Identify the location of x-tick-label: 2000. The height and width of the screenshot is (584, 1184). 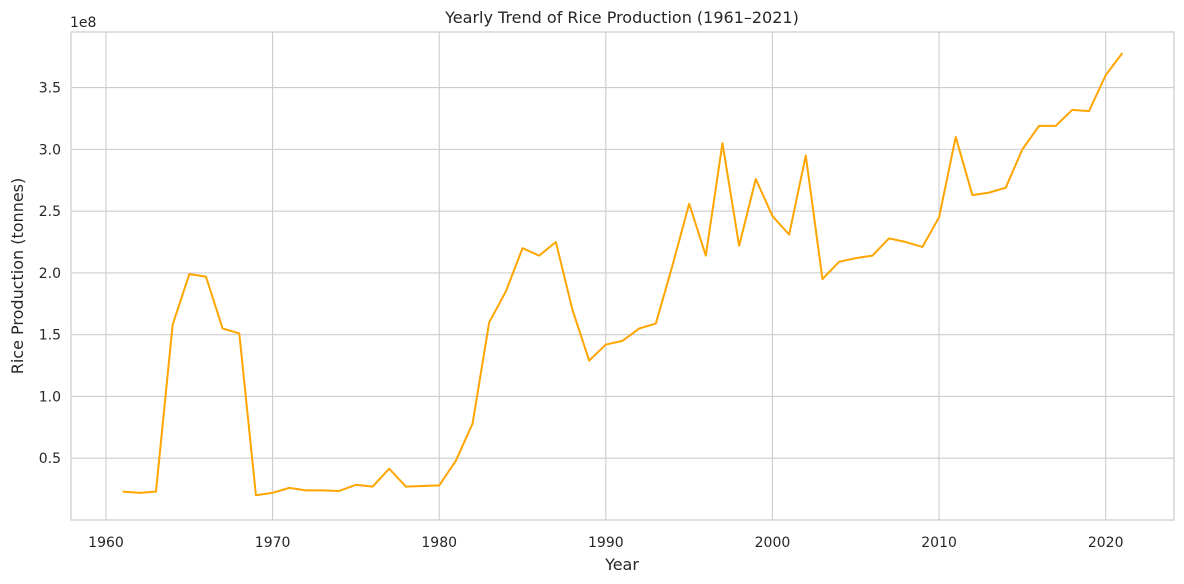
(773, 543).